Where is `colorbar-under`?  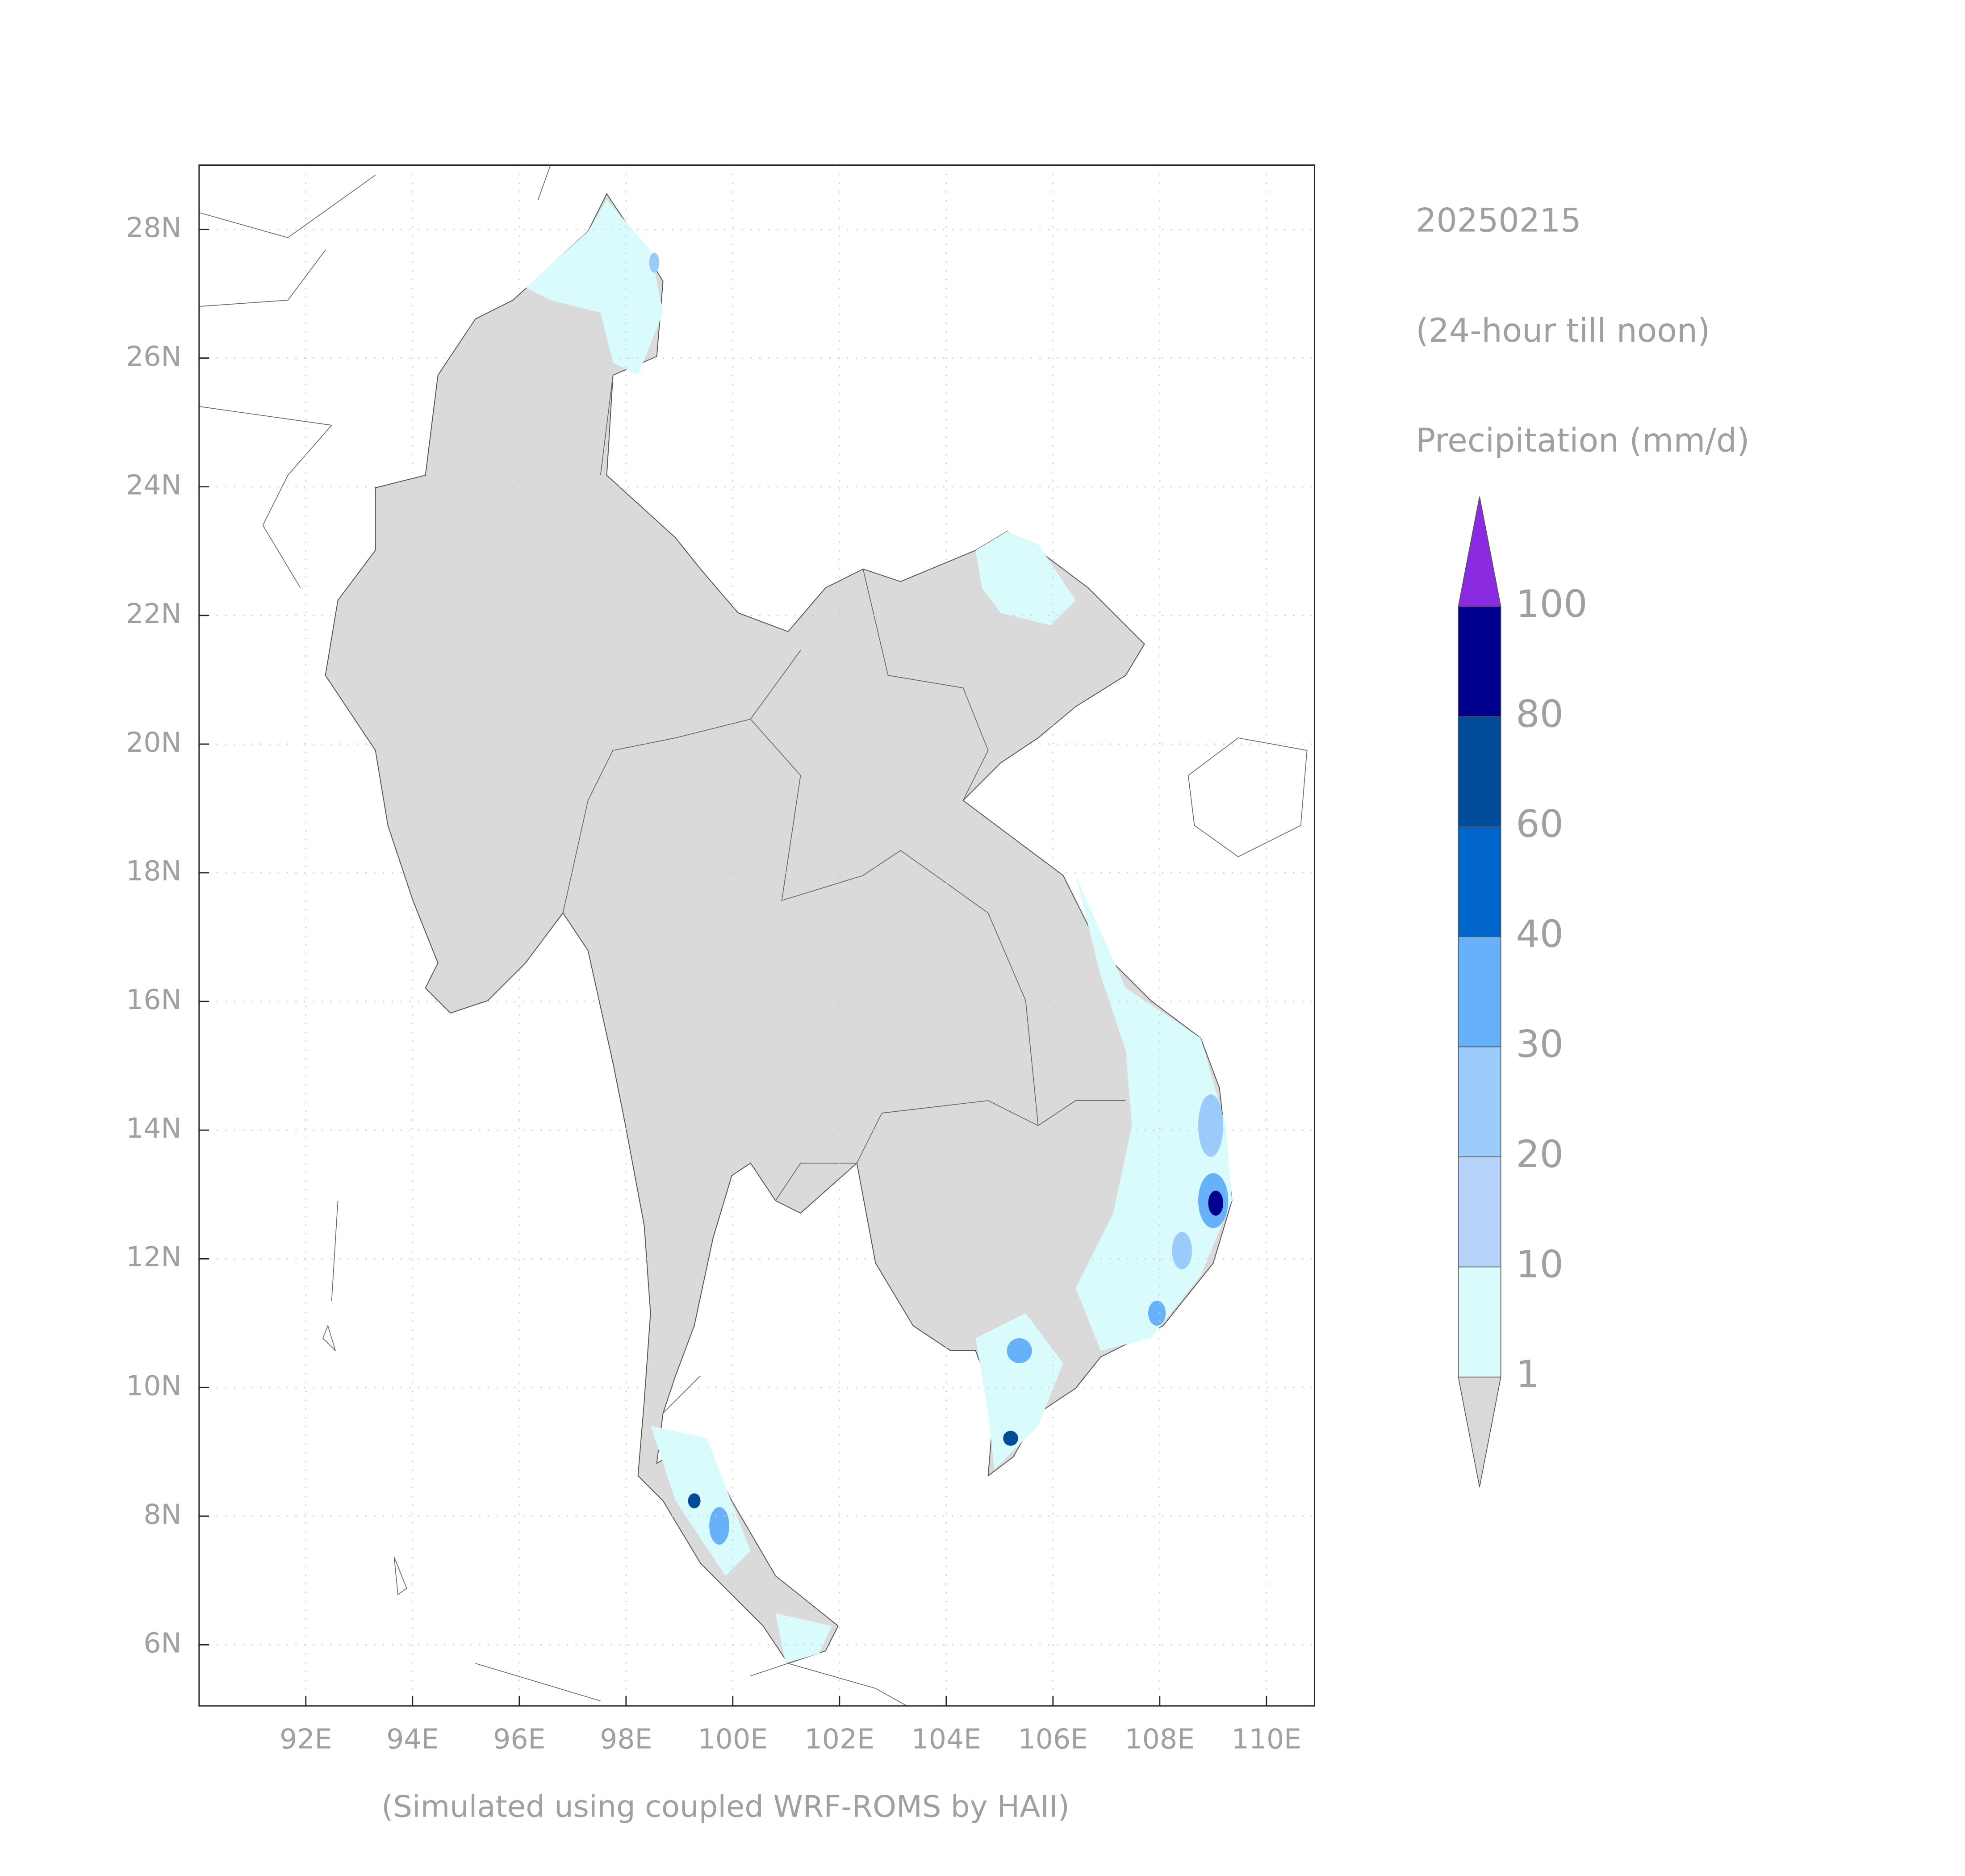 colorbar-under is located at coordinates (1479, 1431).